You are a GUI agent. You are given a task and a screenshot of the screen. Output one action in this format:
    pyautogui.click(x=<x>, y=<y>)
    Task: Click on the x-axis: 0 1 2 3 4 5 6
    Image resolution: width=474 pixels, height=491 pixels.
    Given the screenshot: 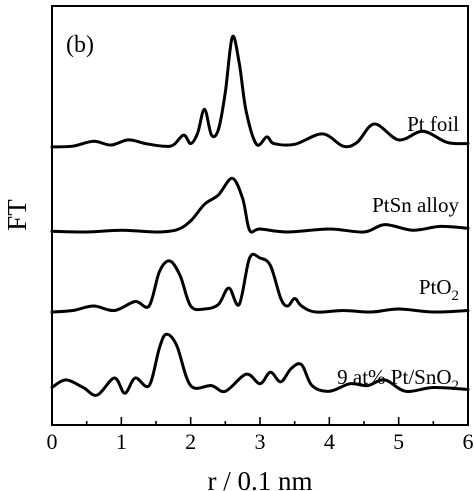 What is the action you would take?
    pyautogui.click(x=260, y=435)
    